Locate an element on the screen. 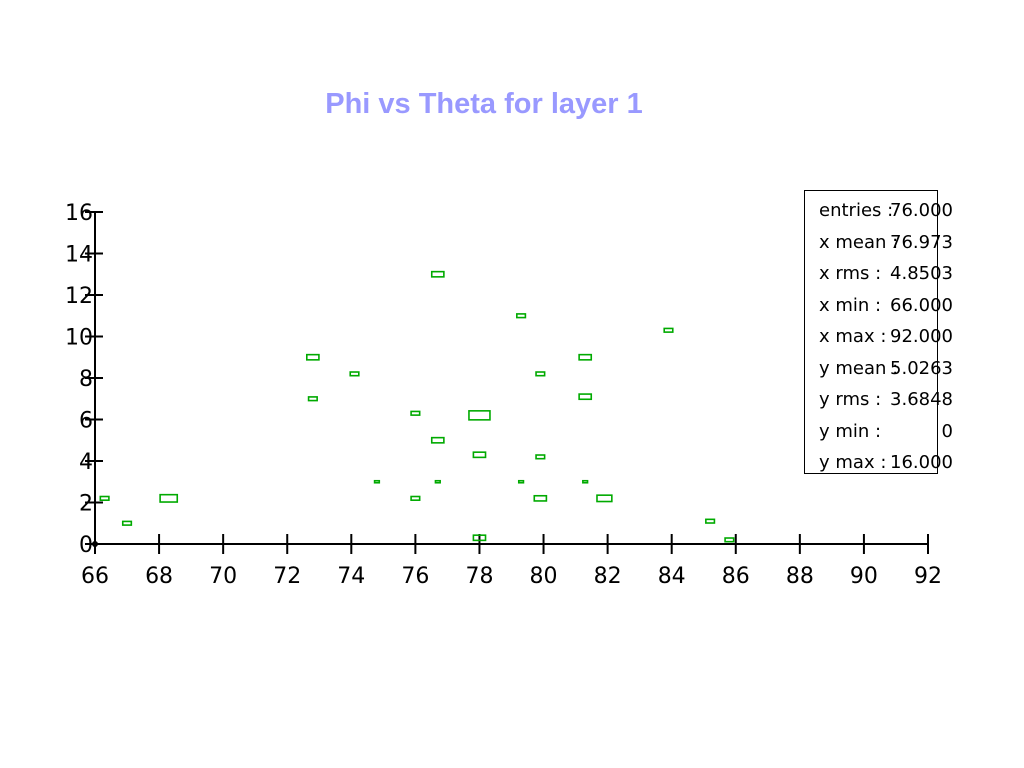 The height and width of the screenshot is (768, 1024). stat-y-min-label: y min : is located at coordinates (850, 431).